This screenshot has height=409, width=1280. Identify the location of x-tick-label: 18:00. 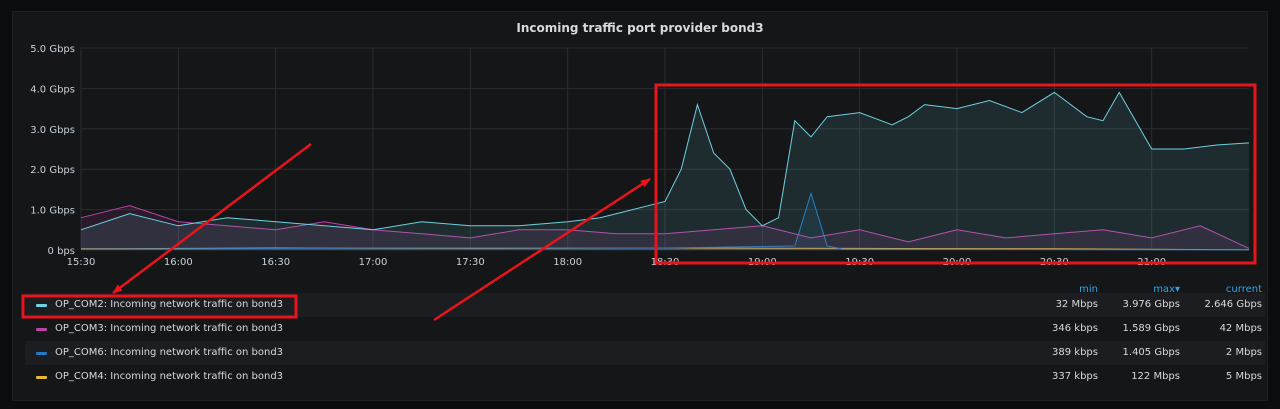
(567, 262).